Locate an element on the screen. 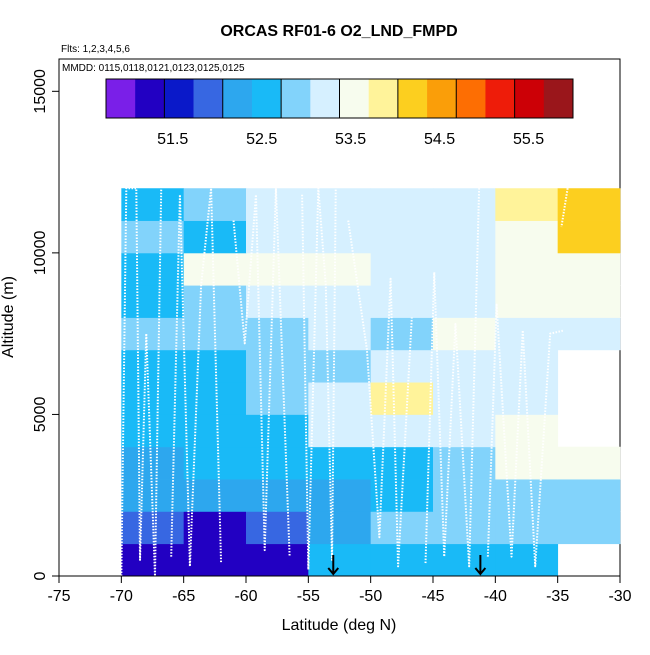  x-axis-label: Latitude (deg N) is located at coordinates (339, 625).